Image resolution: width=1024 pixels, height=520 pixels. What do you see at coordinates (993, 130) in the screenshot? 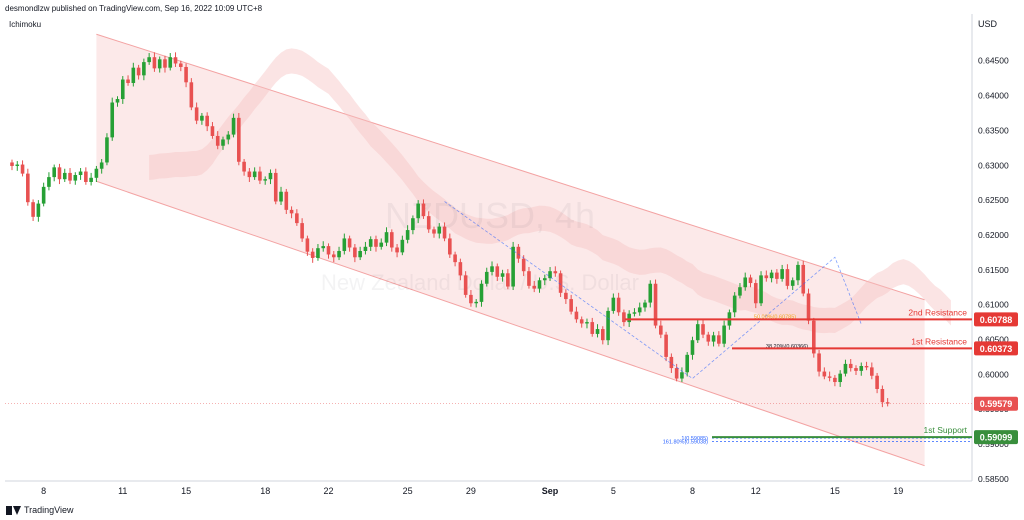
I see `y-tick-label: 0.63500` at bounding box center [993, 130].